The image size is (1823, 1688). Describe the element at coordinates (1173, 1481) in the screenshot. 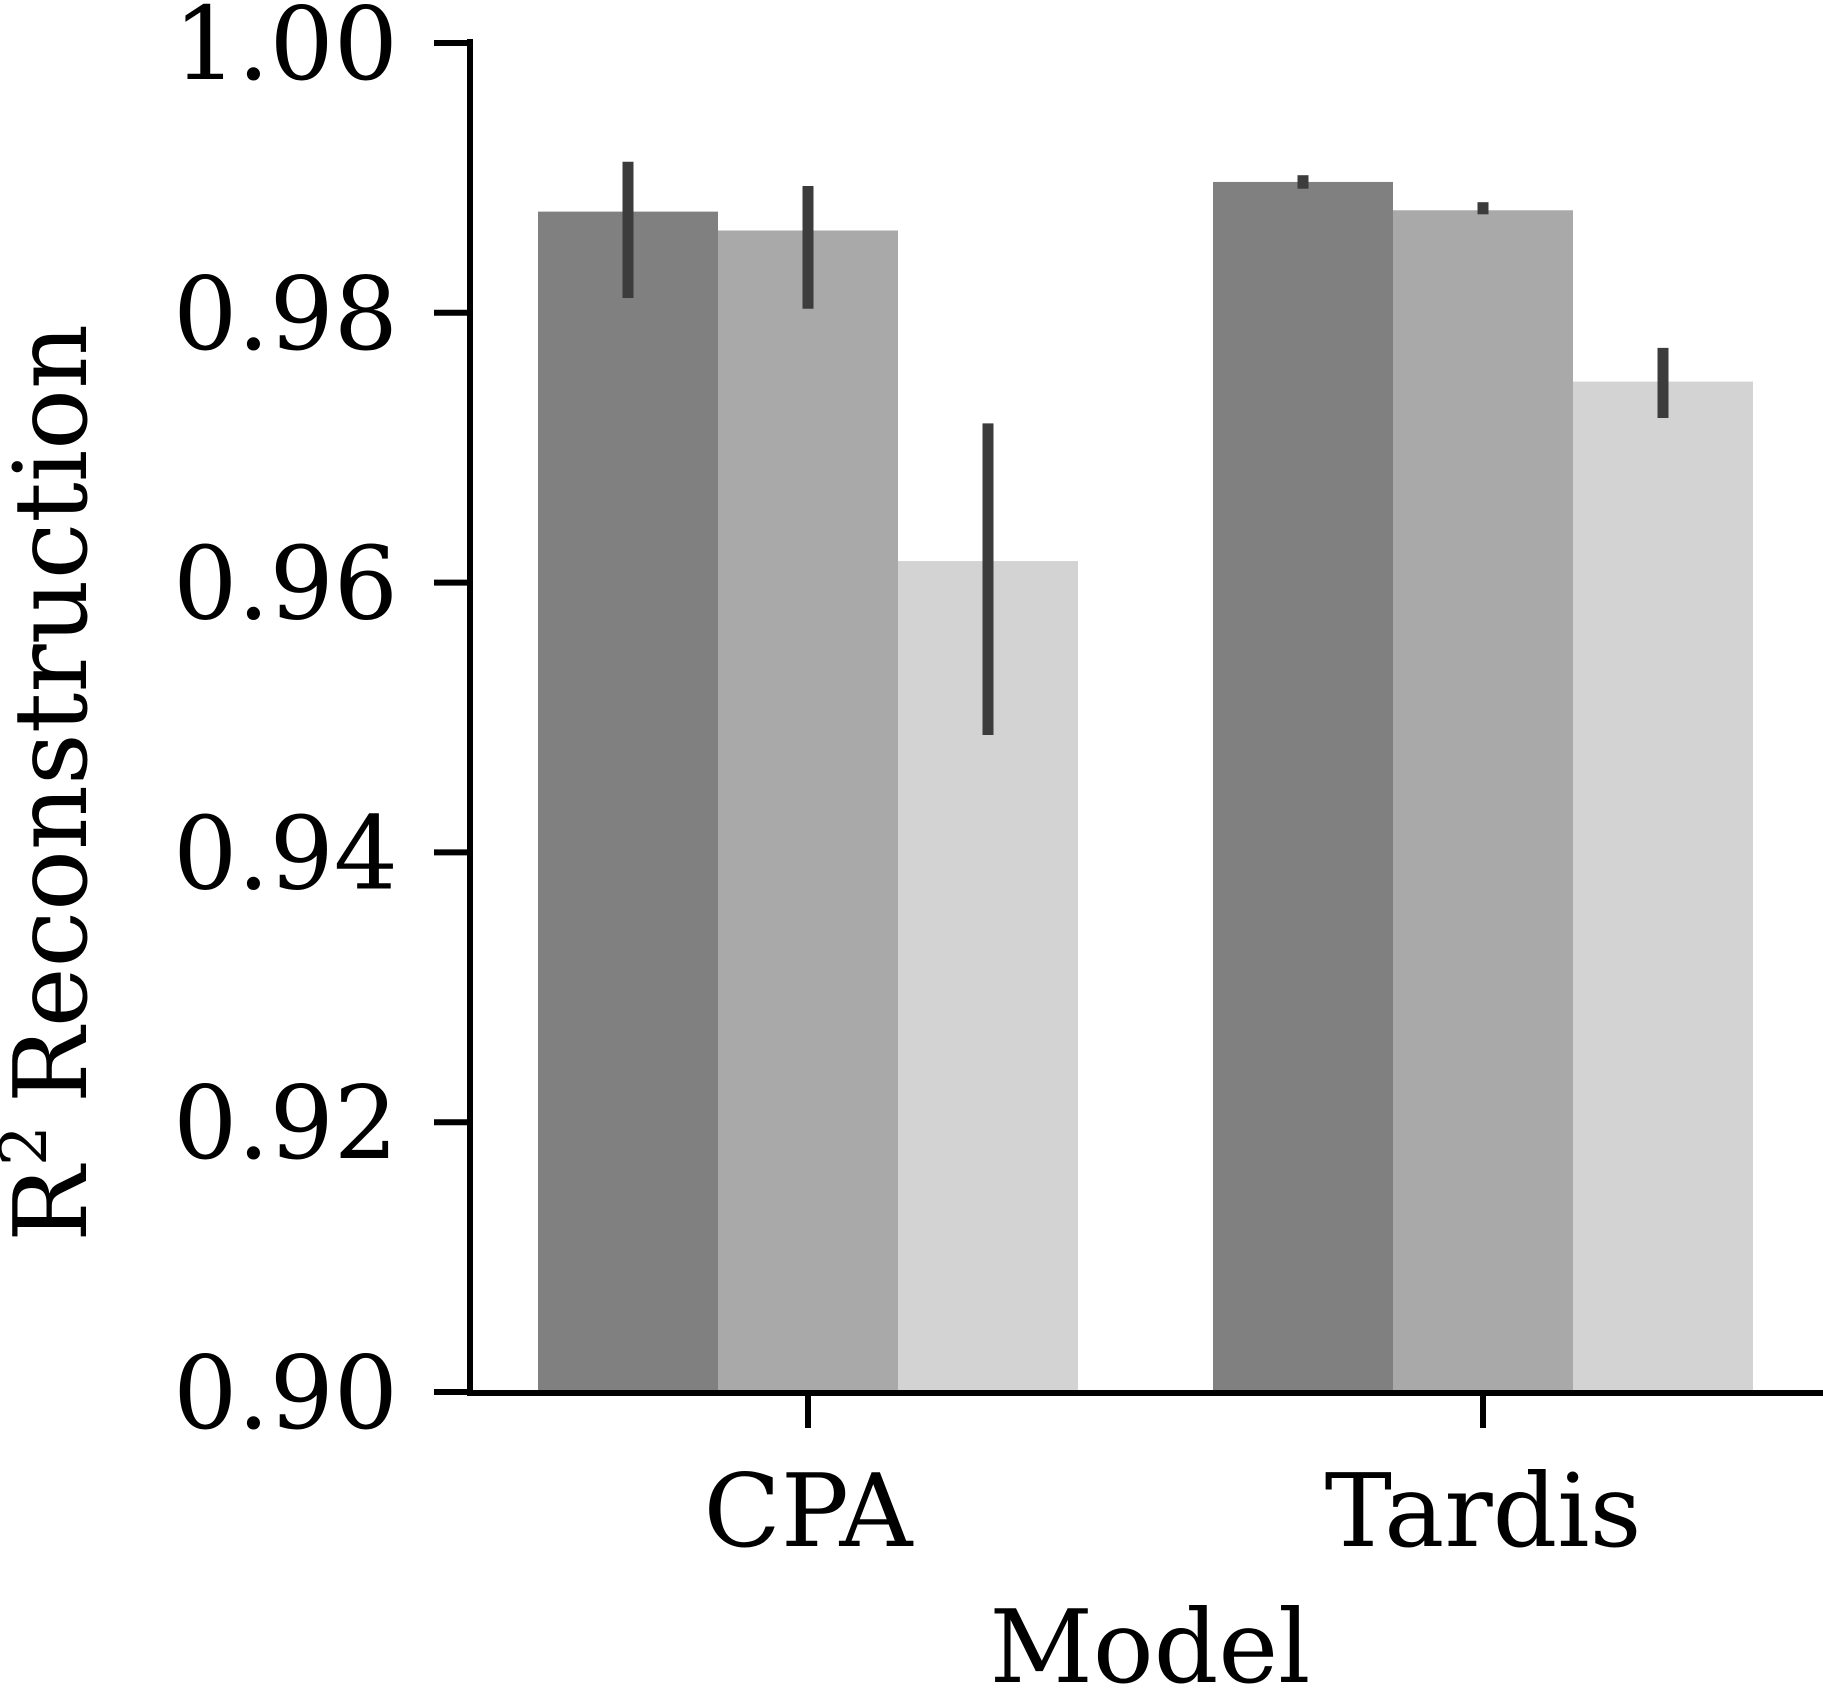

I see `x-ticks-layer: CPA Tardis` at that location.